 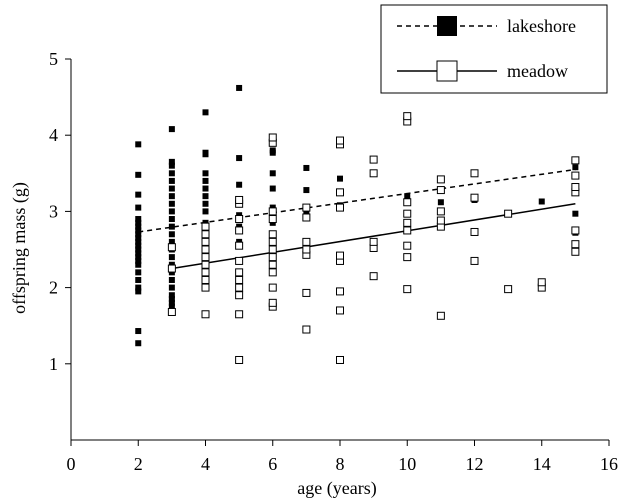 I want to click on lakeshore-trend-line, so click(x=357, y=200).